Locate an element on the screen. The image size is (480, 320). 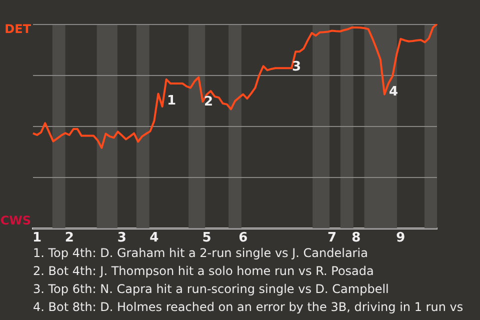
x-tick-label: 6 is located at coordinates (243, 238).